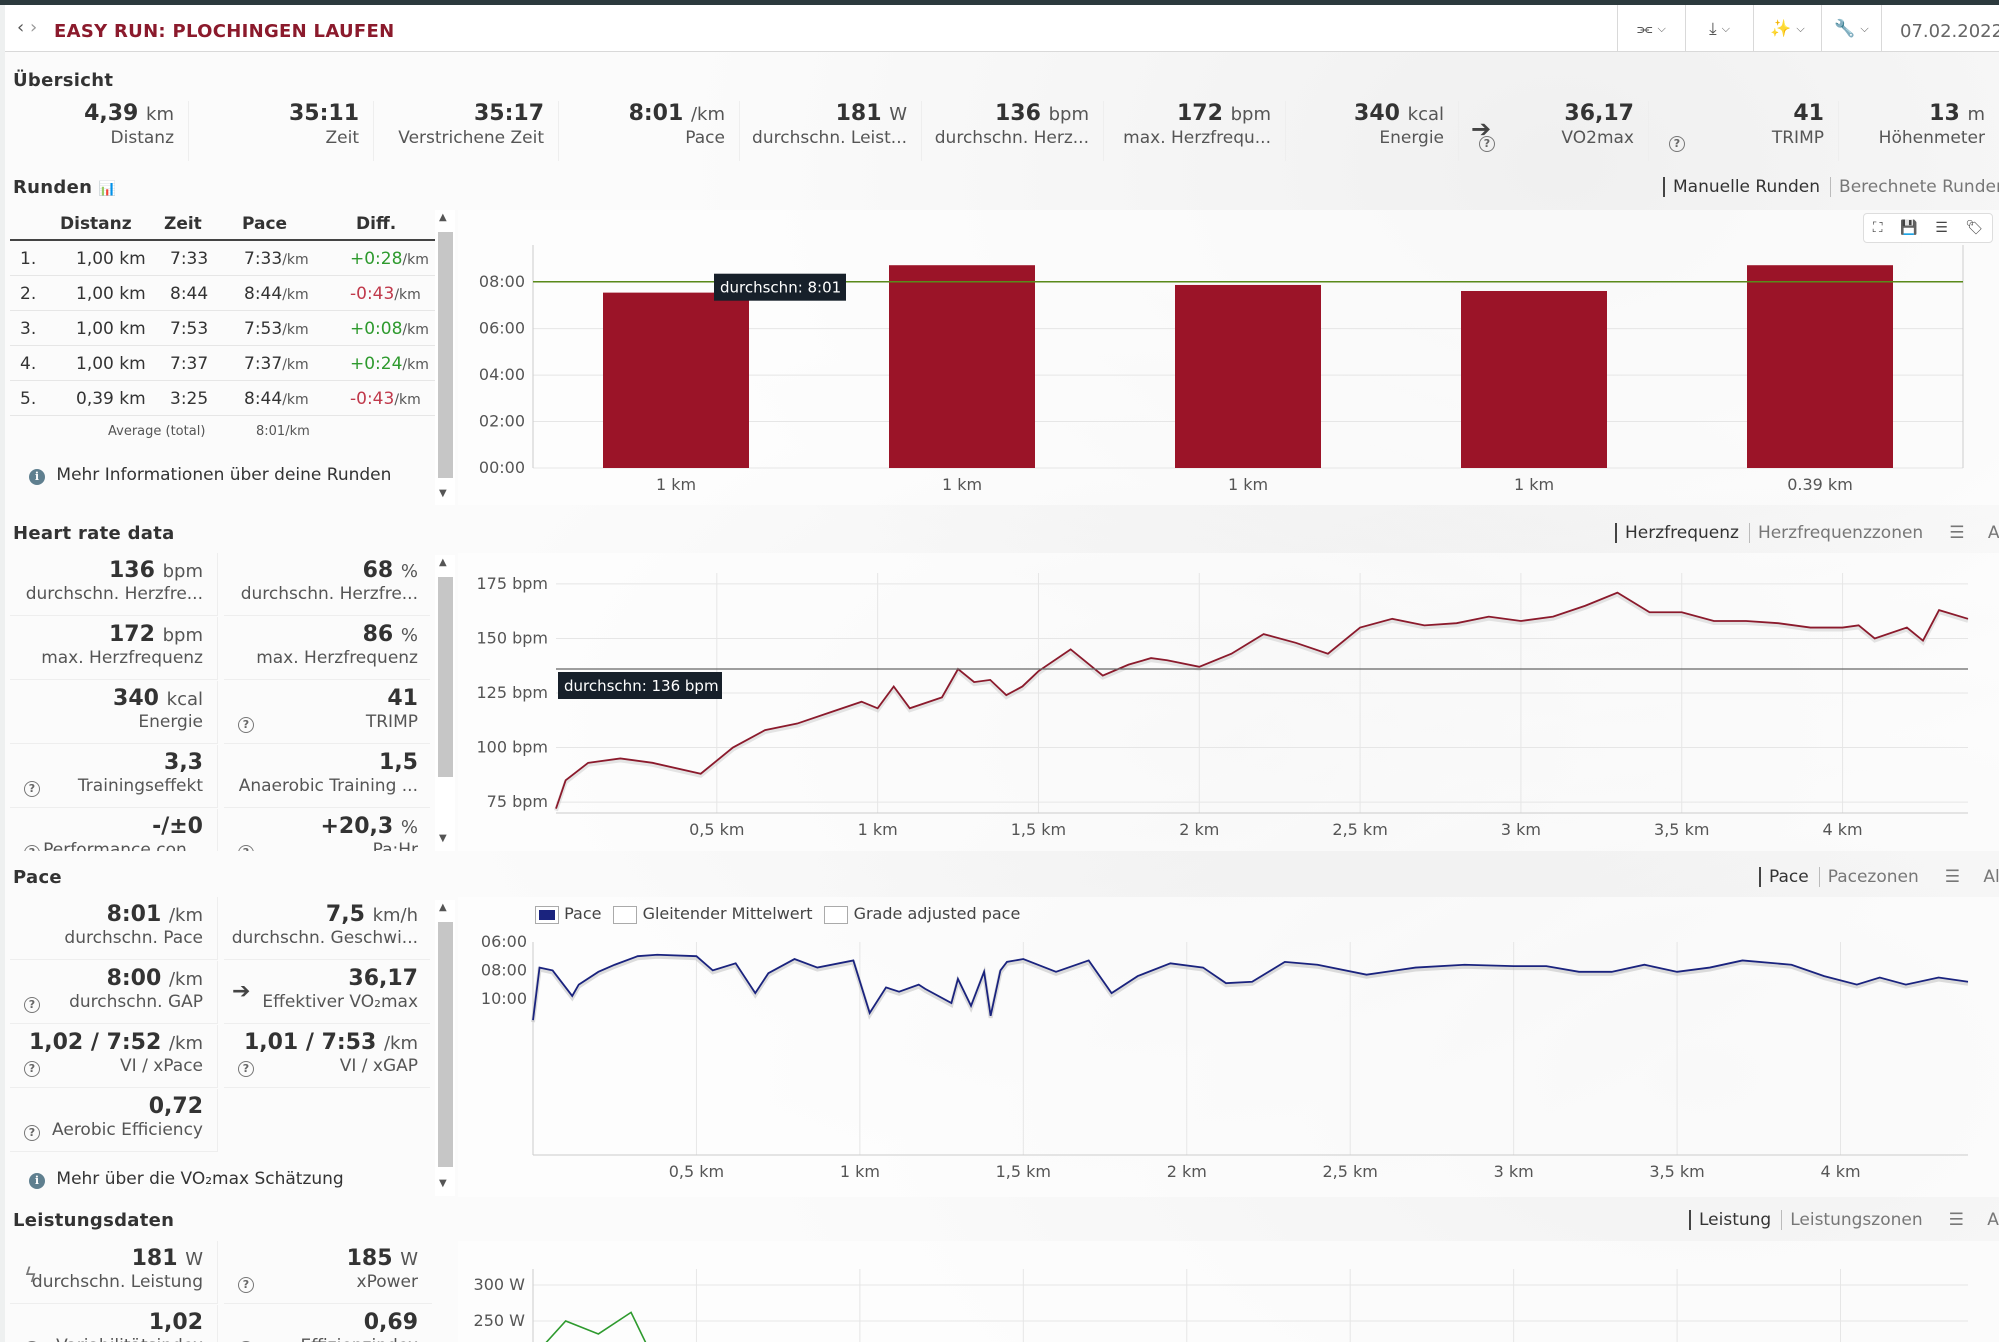 This screenshot has height=1342, width=1999. Describe the element at coordinates (922, 914) in the screenshot. I see `legend-grade-adjusted-pace: Grade adjusted pace` at that location.